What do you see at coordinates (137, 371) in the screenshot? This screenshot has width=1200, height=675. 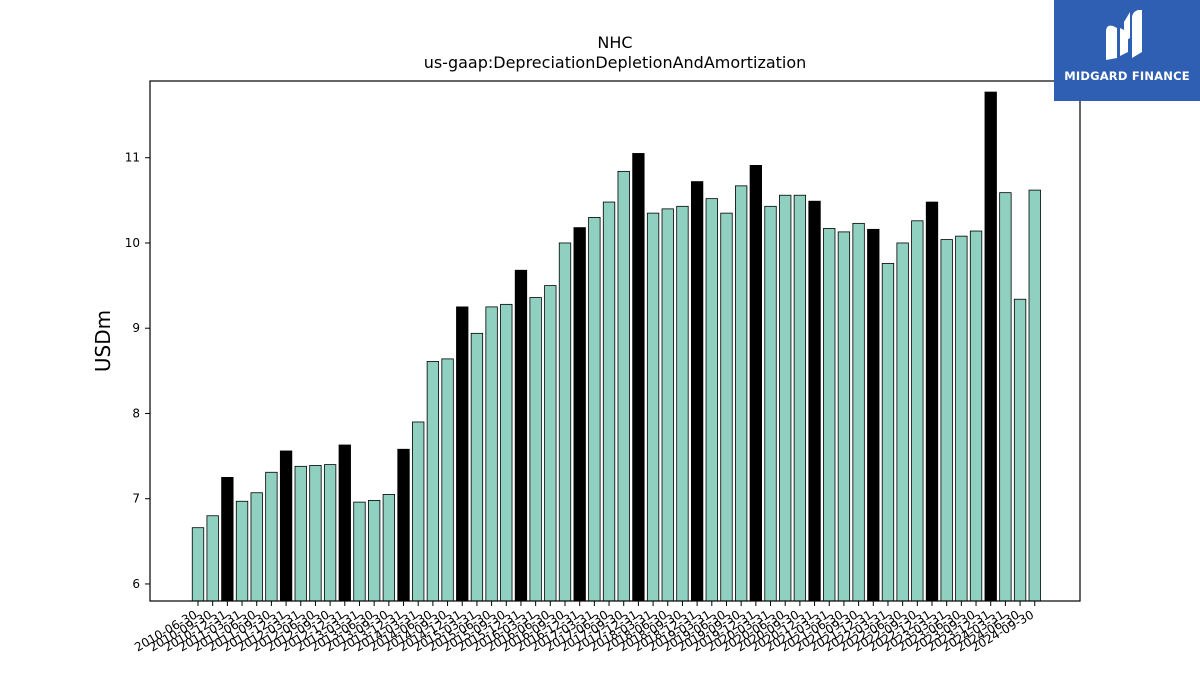 I see `y-axis-ticks: 6 7 8 9 10 11` at bounding box center [137, 371].